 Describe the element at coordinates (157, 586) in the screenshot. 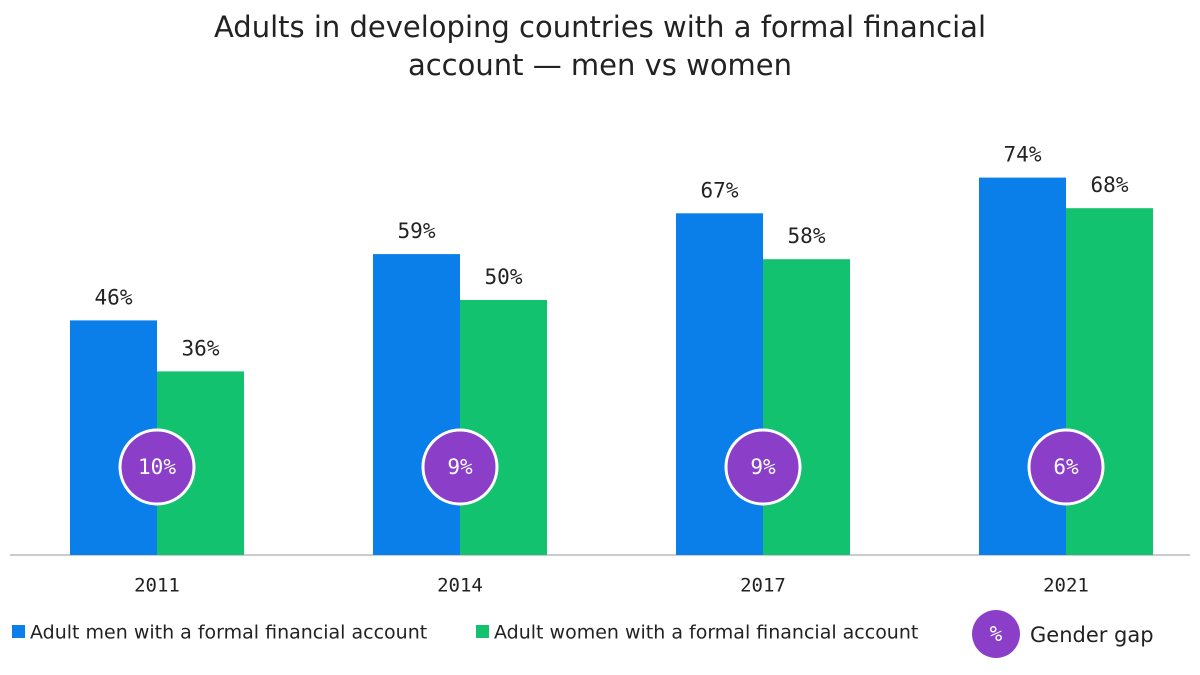

I see `x-tick-label: 2011` at that location.